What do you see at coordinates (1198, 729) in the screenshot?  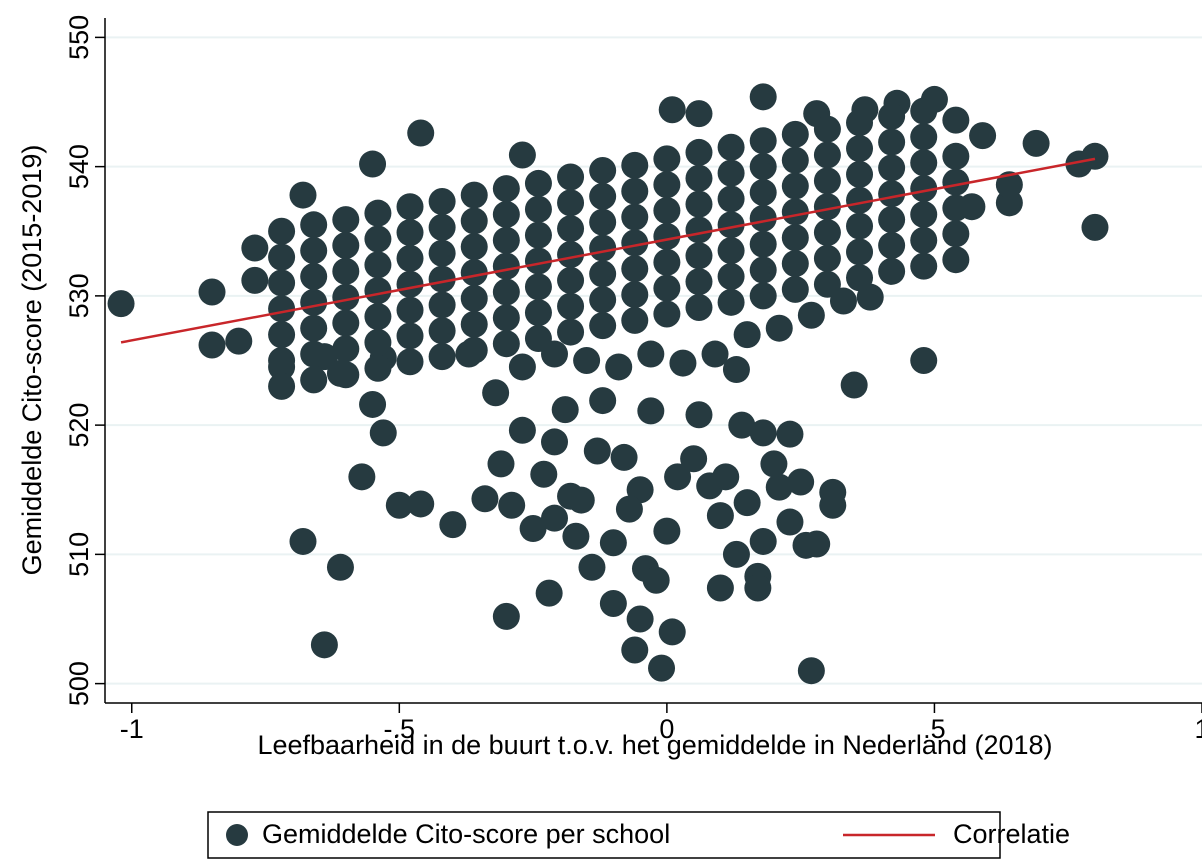 I see `x-tick-label: 1` at bounding box center [1198, 729].